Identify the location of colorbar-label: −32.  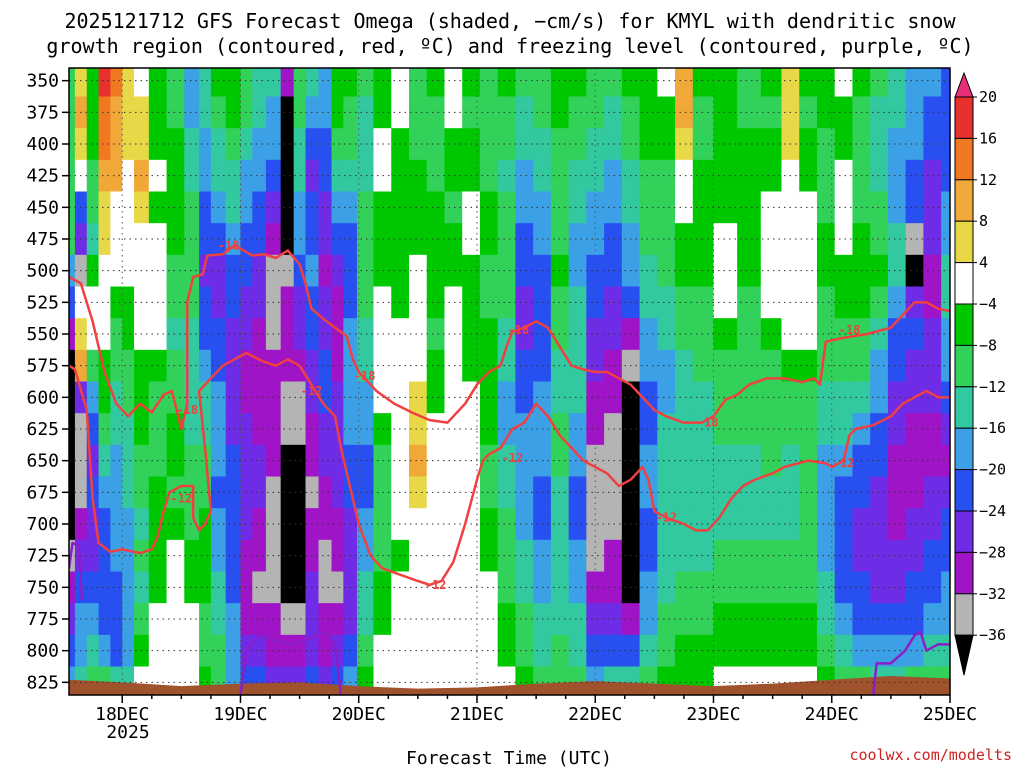
(992, 594).